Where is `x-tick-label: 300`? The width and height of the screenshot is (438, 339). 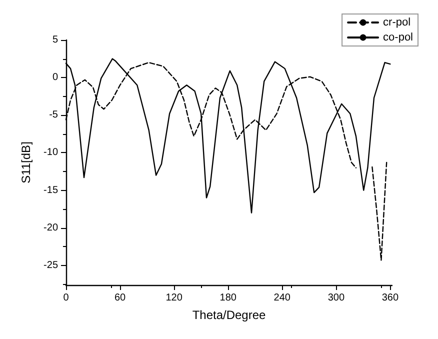 x-tick-label: 300 is located at coordinates (336, 298).